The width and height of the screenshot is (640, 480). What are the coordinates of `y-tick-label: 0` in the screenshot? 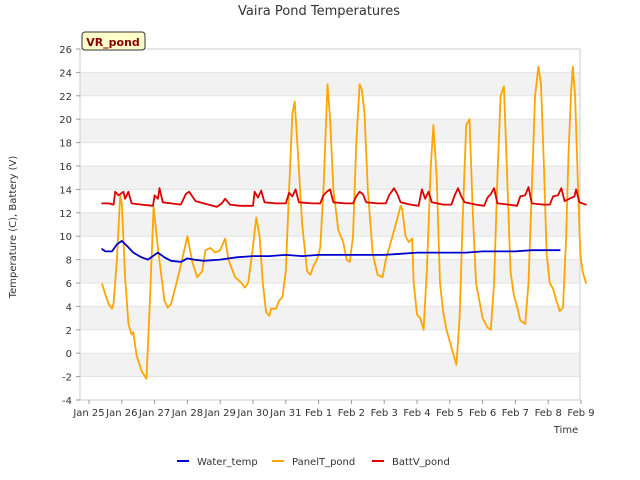 It's located at (69, 354).